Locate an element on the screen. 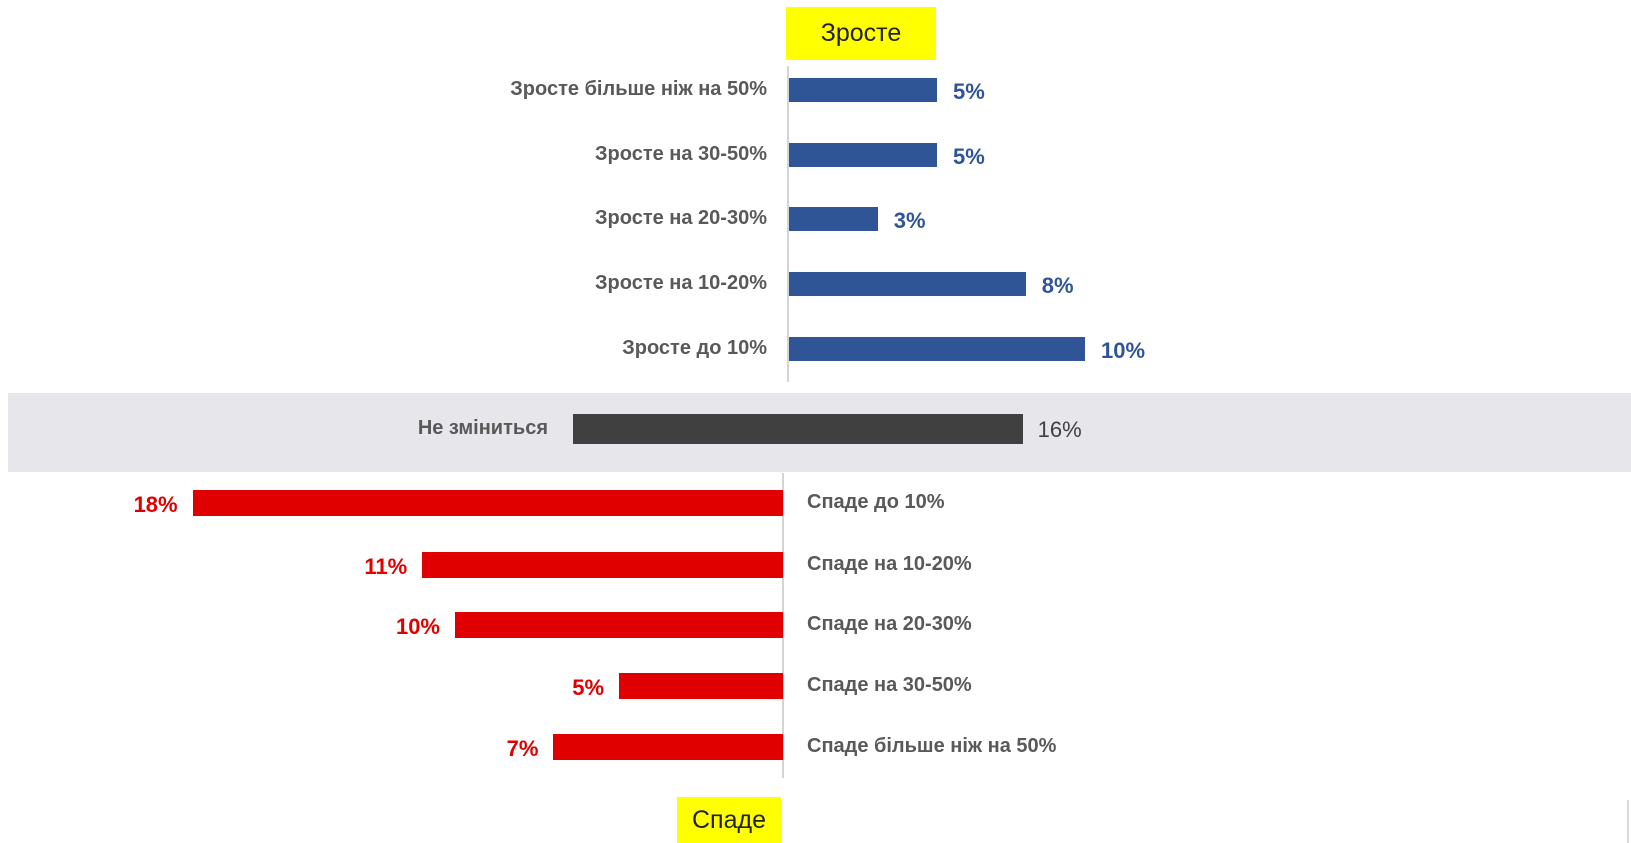 The height and width of the screenshot is (843, 1631). increase-category-label: Зросте більше ніж на 50% is located at coordinates (638, 89).